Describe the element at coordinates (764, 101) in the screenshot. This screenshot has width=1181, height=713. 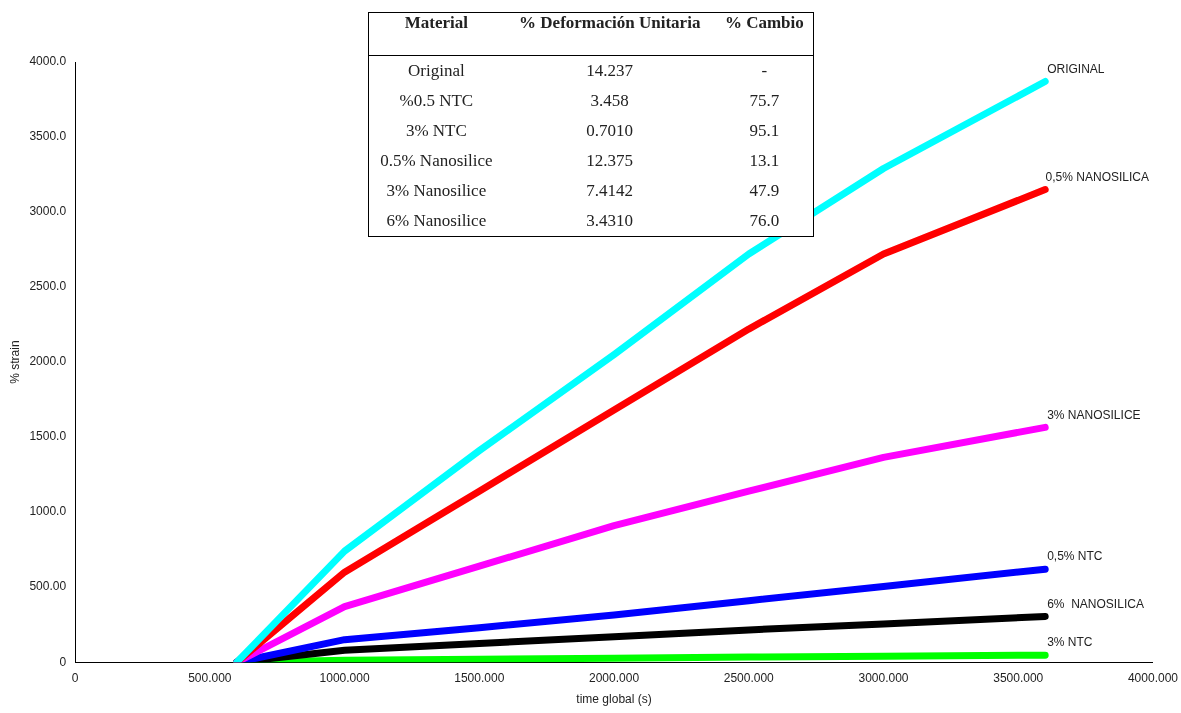
I see `annotation: 75.7` at that location.